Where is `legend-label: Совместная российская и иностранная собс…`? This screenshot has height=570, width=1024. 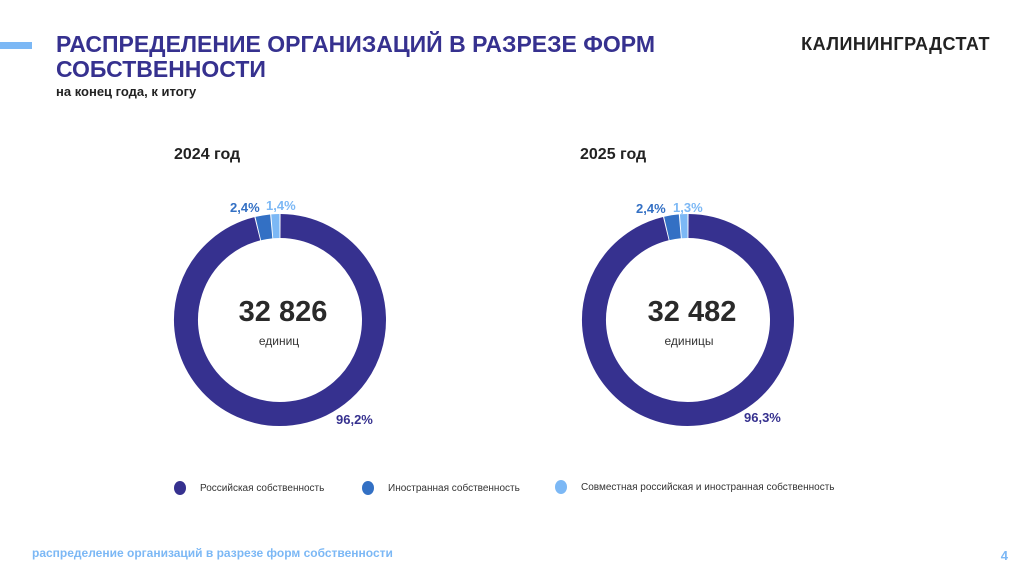 legend-label: Совместная российская и иностранная собс… is located at coordinates (708, 487).